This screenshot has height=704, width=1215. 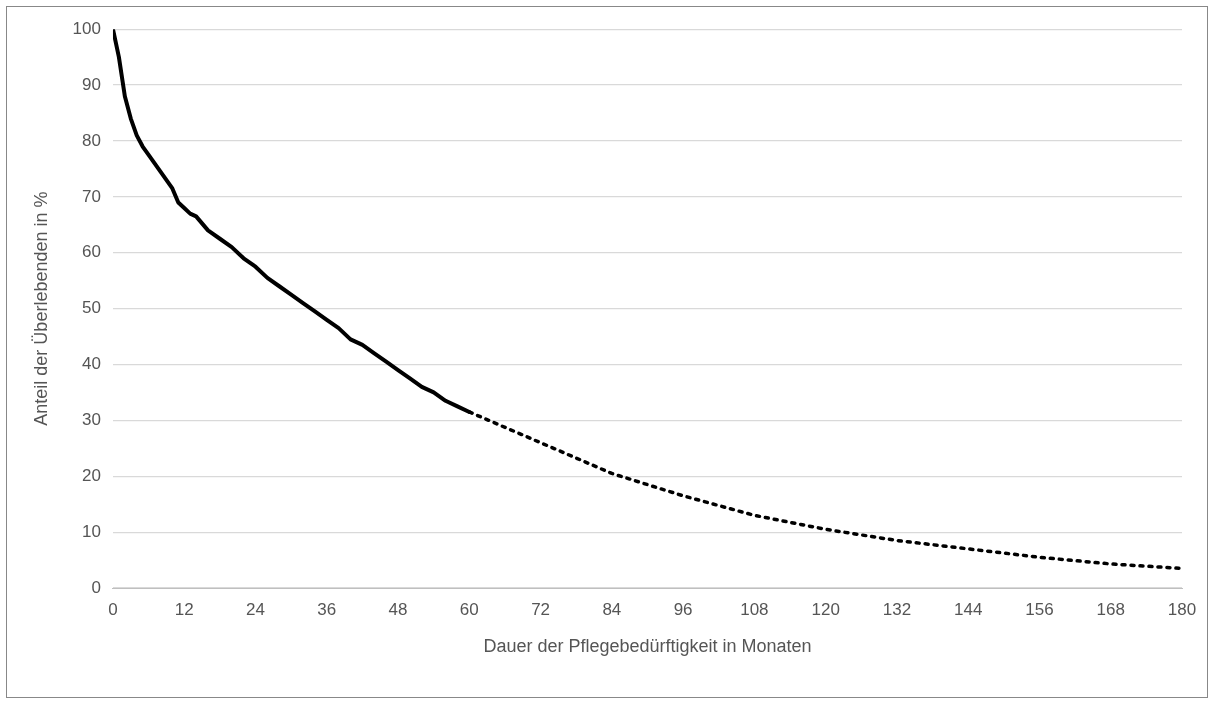 I want to click on x-tick-label: 60, so click(x=469, y=609).